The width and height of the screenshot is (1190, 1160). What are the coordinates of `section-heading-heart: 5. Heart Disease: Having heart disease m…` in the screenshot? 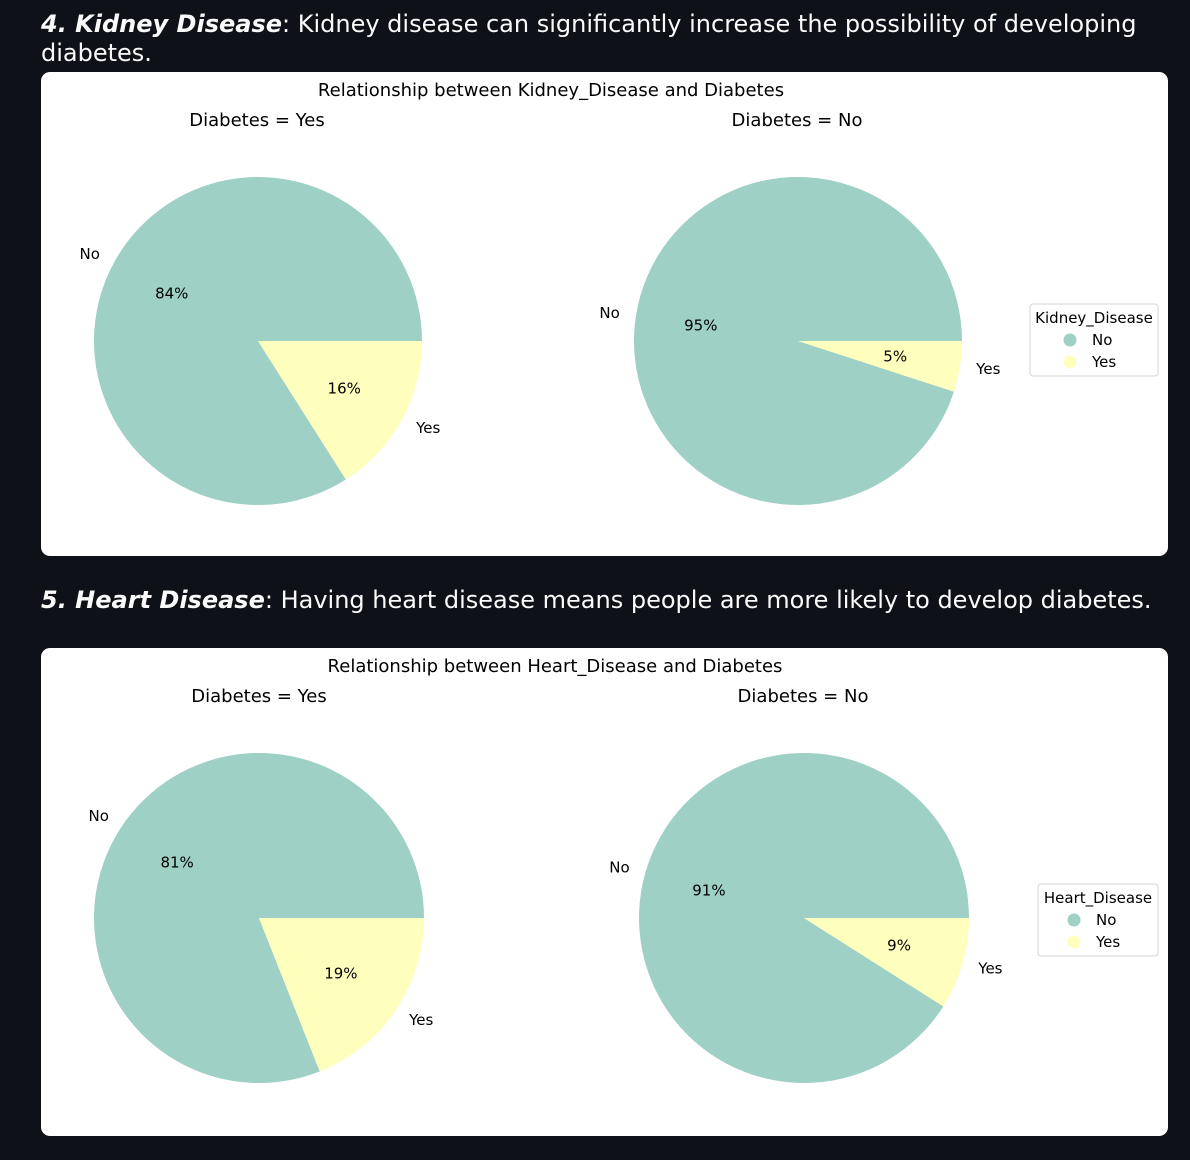 It's located at (596, 600).